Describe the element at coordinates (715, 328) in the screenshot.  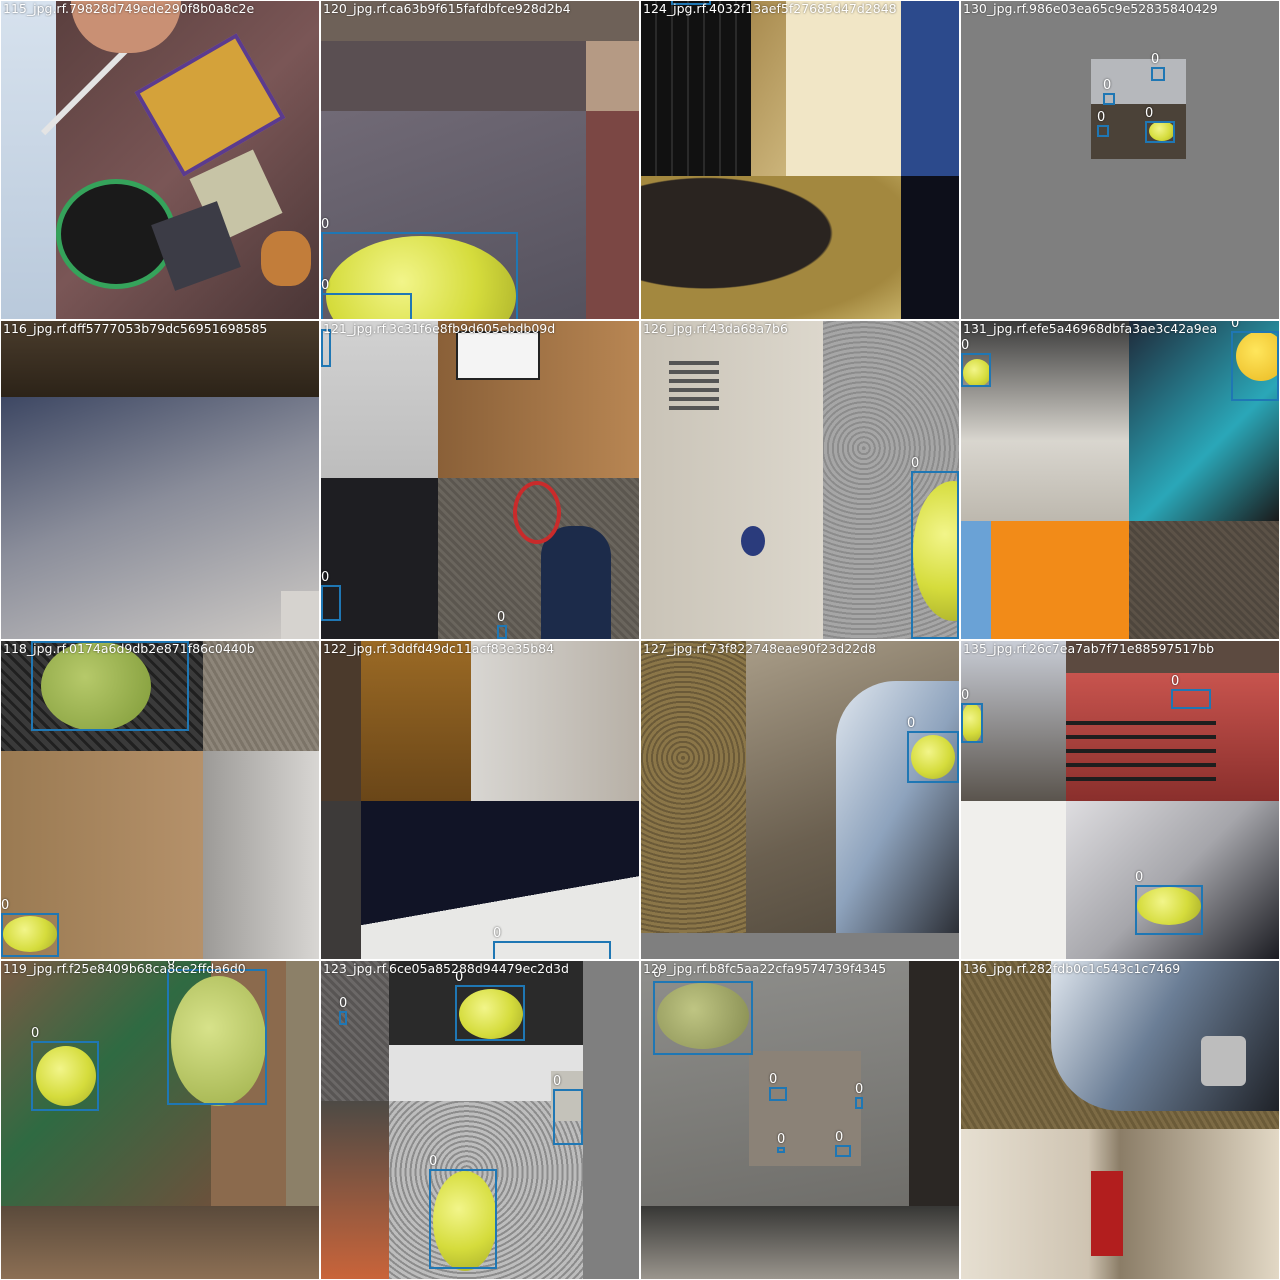
I see `tile-filename: 126_jpg.rf.43da68a7b6` at that location.